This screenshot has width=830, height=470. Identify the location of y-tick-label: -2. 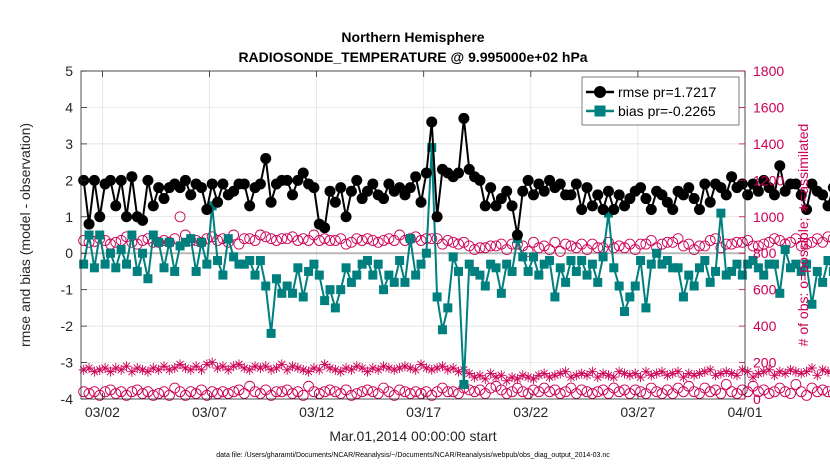
(67, 326).